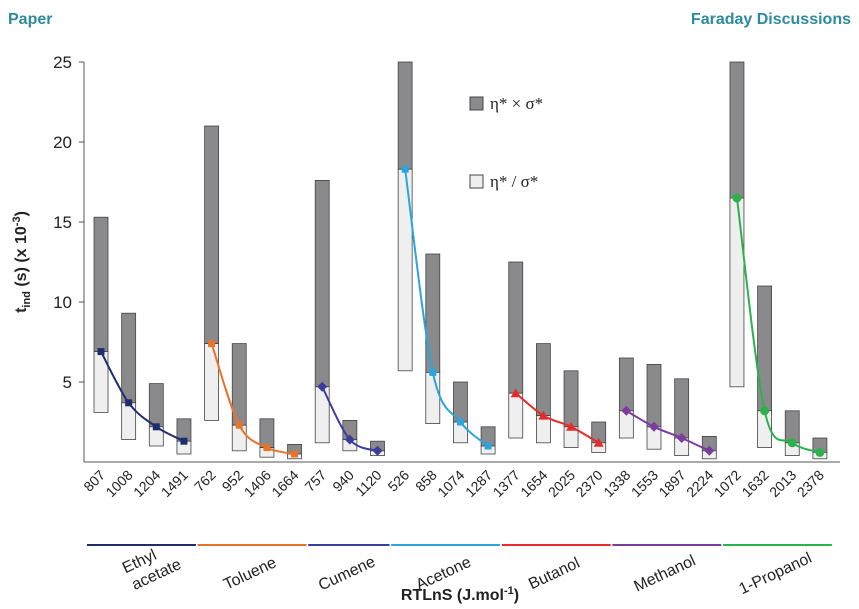 The image size is (859, 609). I want to click on x-tick-label: 1654, so click(533, 483).